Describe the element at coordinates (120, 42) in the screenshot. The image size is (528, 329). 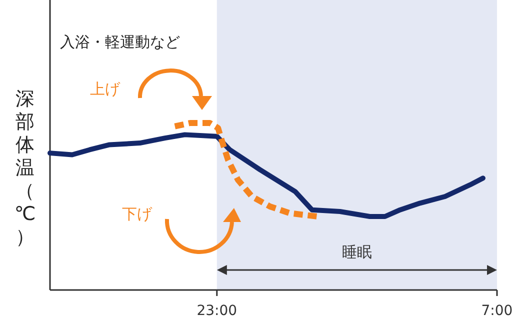
I see `text: 入浴・軽運動など` at that location.